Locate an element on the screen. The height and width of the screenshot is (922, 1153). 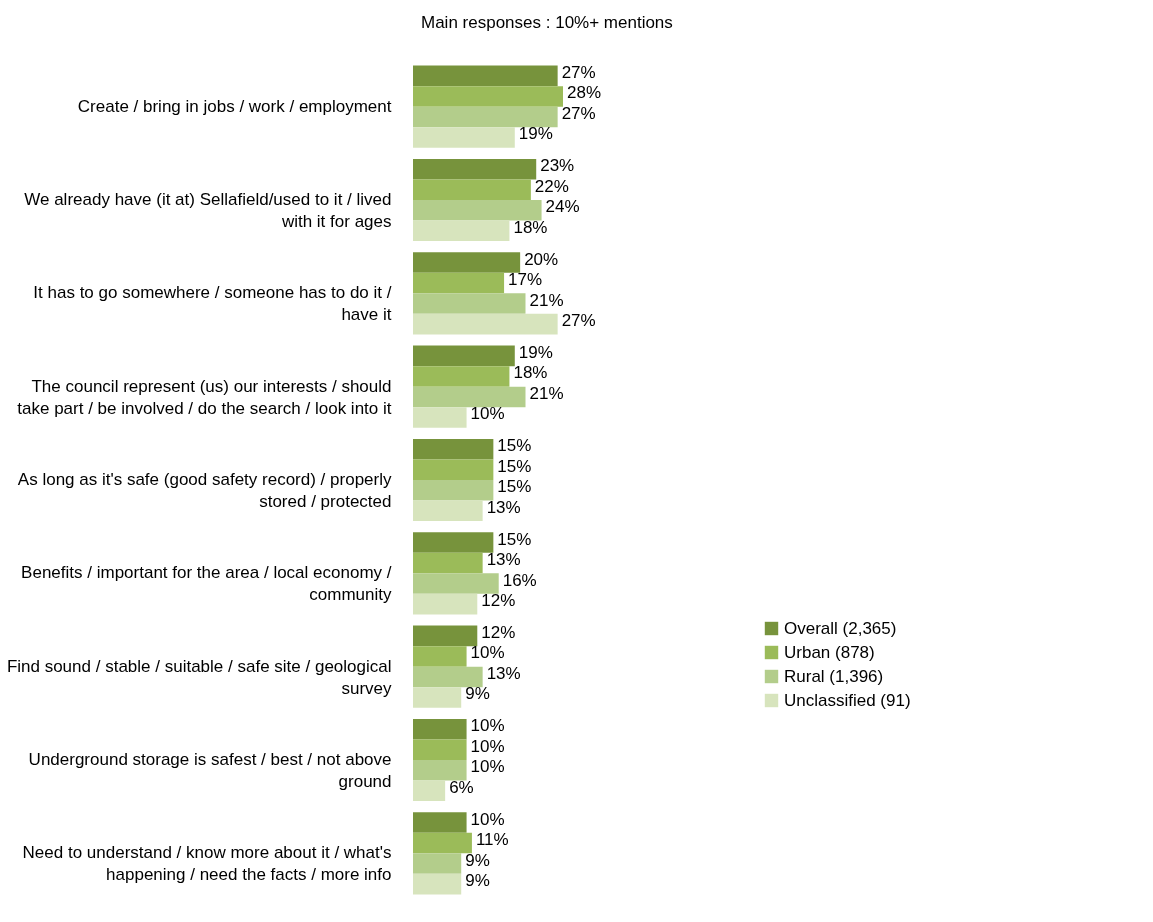
y-tick-label: Need to understand / know more about it / what's happening / need the facts / more info is located at coordinates (207, 864).